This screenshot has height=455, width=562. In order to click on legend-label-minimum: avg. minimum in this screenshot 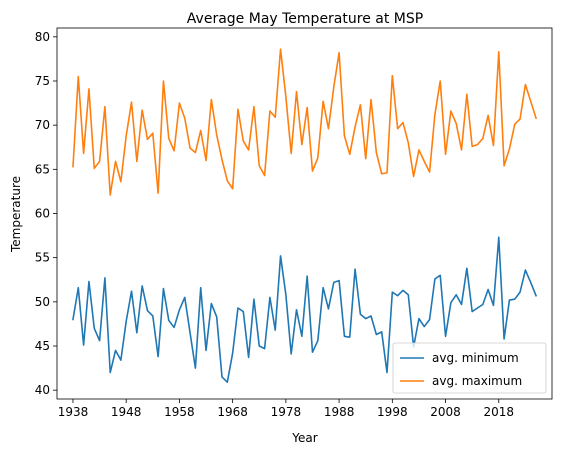, I will do `click(475, 358)`.